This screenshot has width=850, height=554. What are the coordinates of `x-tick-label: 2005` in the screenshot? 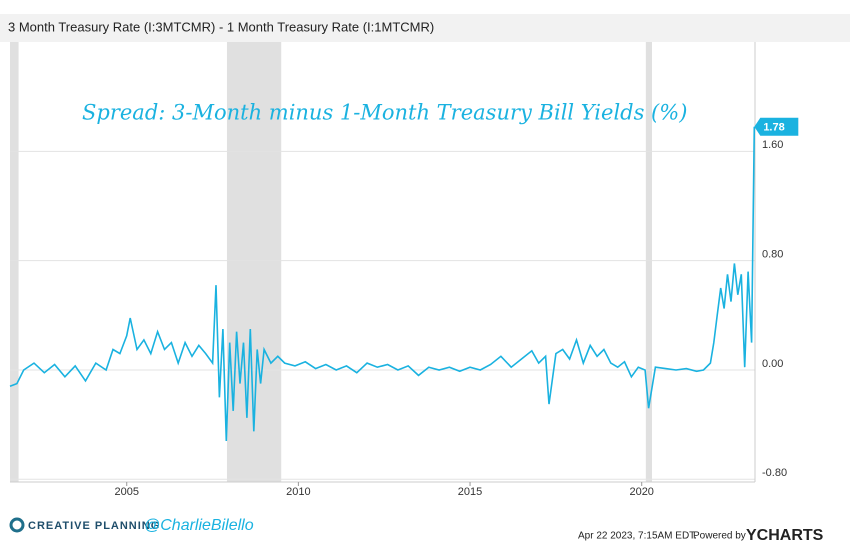 It's located at (126, 492).